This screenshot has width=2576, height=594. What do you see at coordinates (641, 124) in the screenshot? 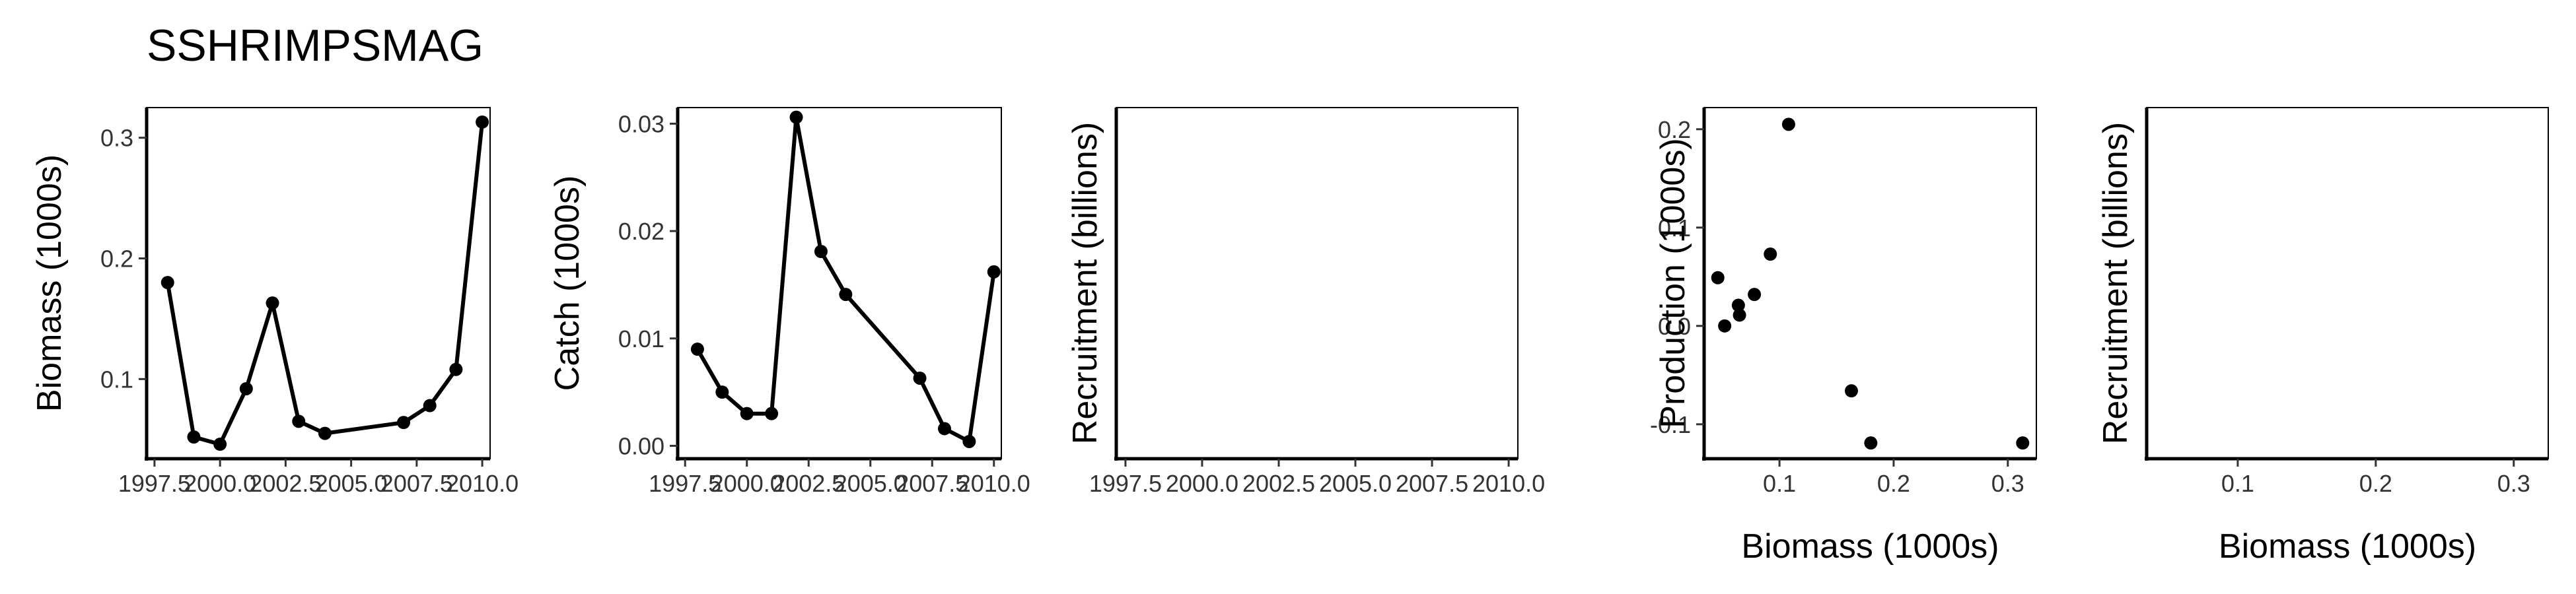
I see `y-tick-label: 0.03` at bounding box center [641, 124].